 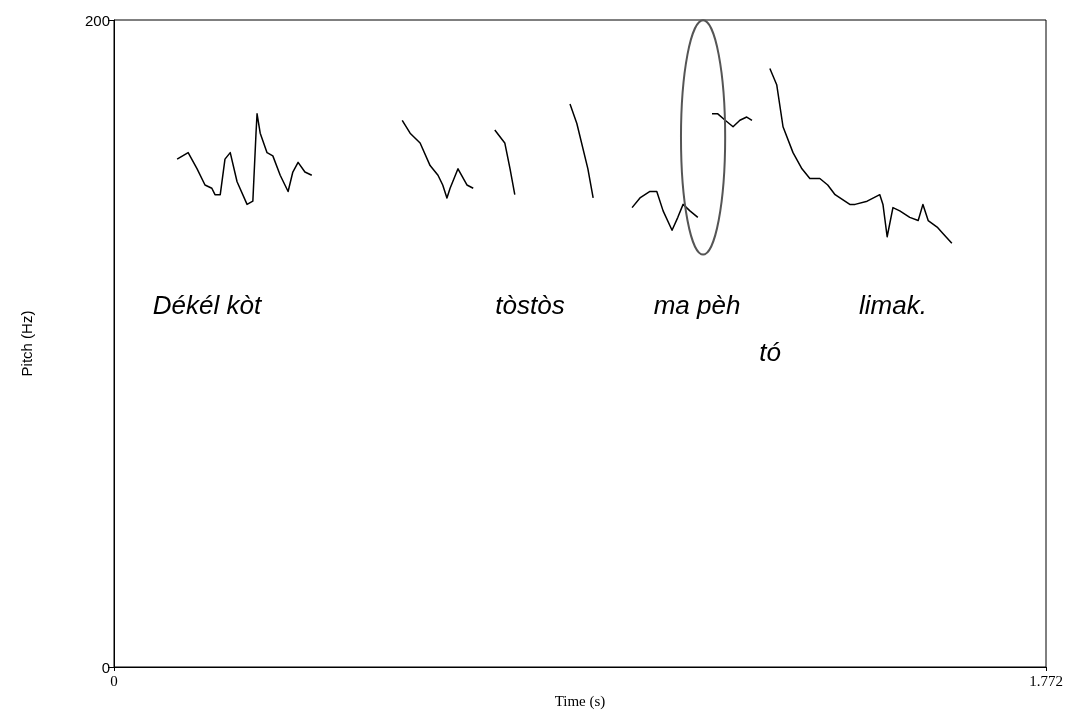 What do you see at coordinates (697, 305) in the screenshot?
I see `annotation: ma pèh` at bounding box center [697, 305].